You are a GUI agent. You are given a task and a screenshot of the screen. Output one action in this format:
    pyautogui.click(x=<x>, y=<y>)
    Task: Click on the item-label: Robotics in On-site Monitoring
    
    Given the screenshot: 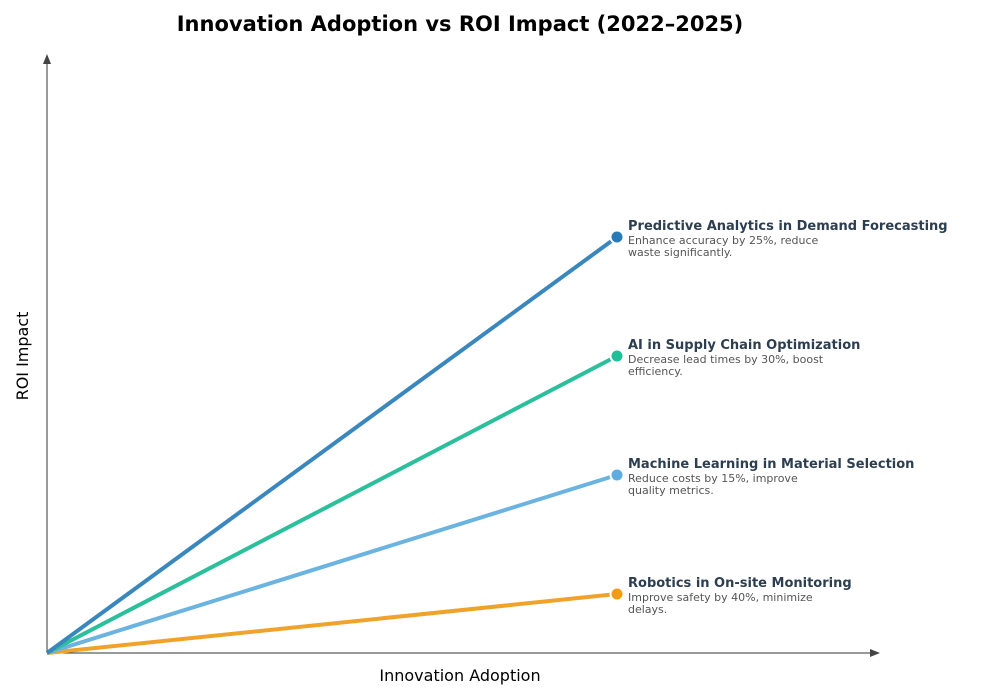 What is the action you would take?
    pyautogui.click(x=740, y=583)
    